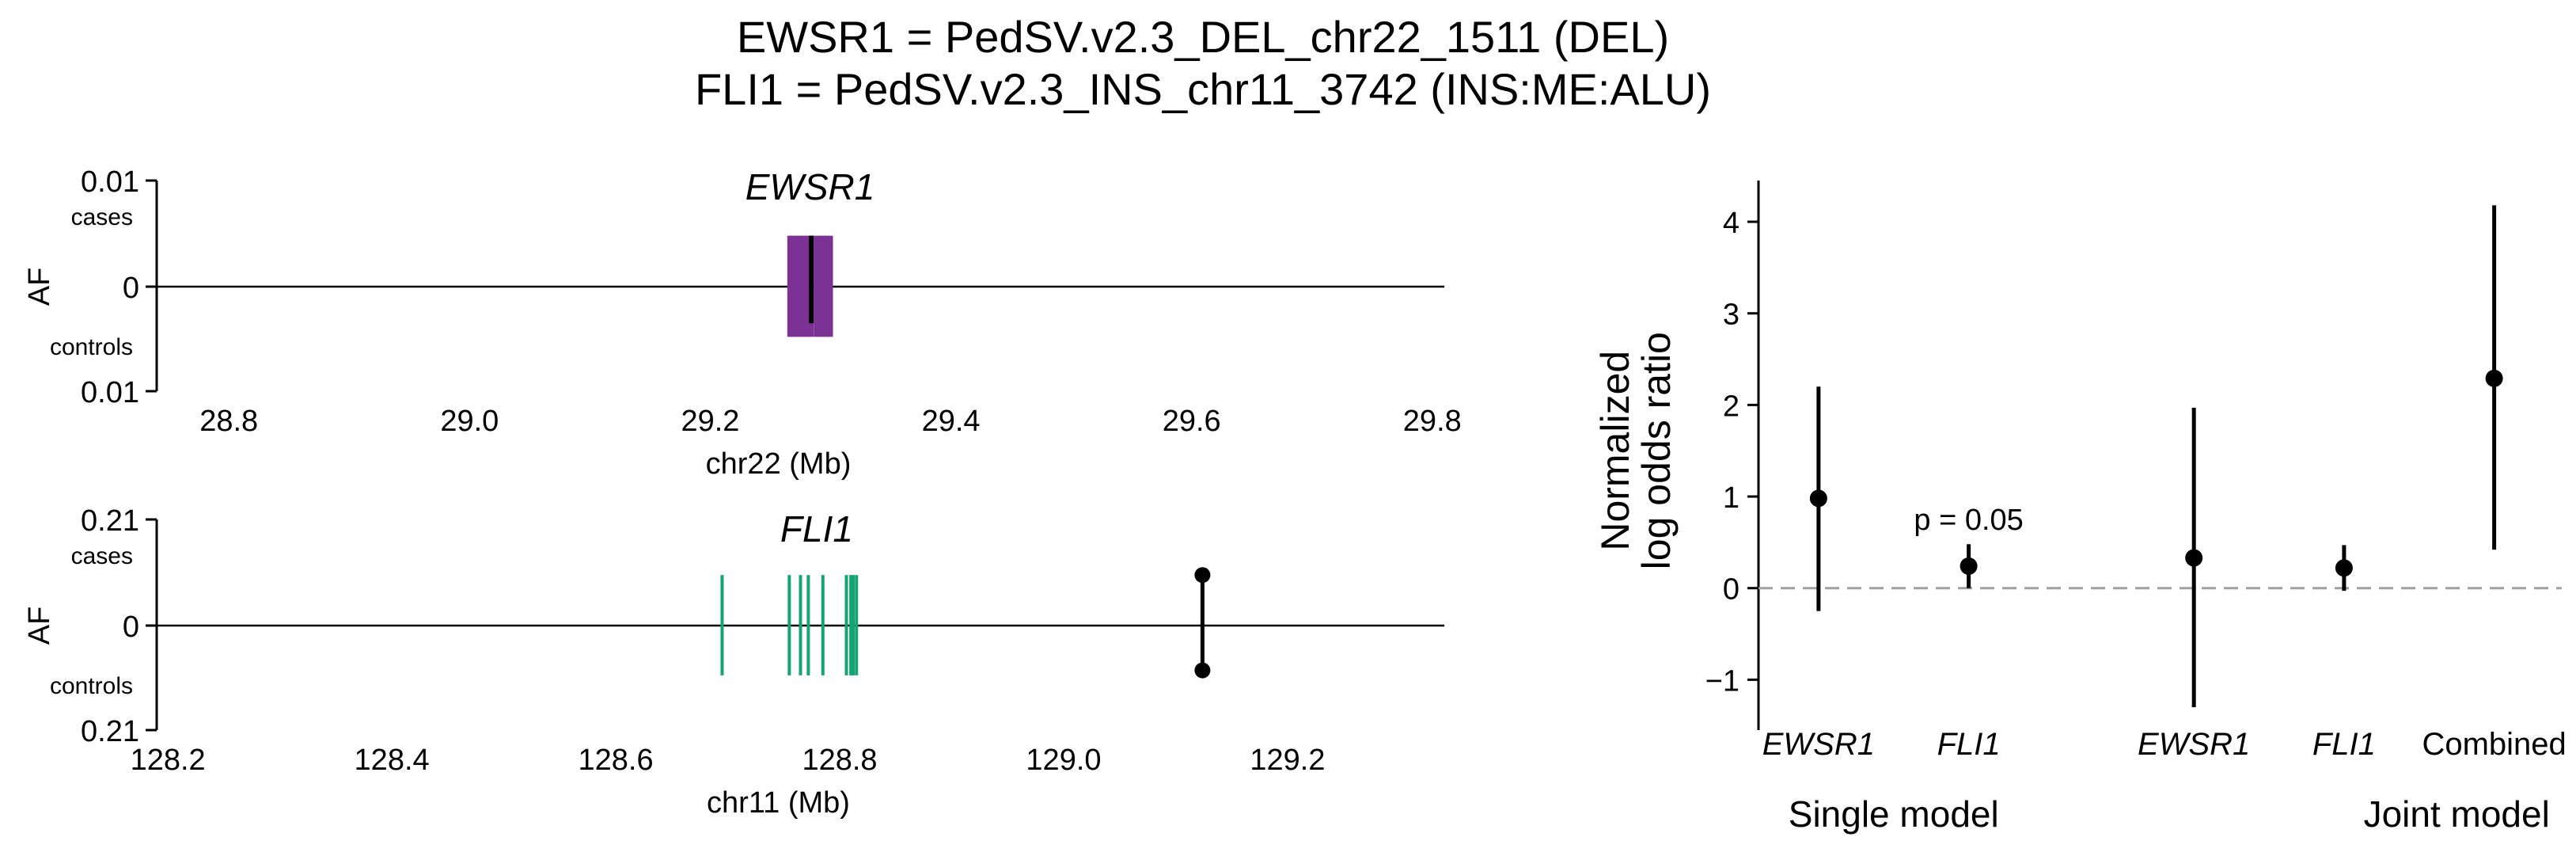  What do you see at coordinates (91, 686) in the screenshot?
I see `fli1-controls-label: controls` at bounding box center [91, 686].